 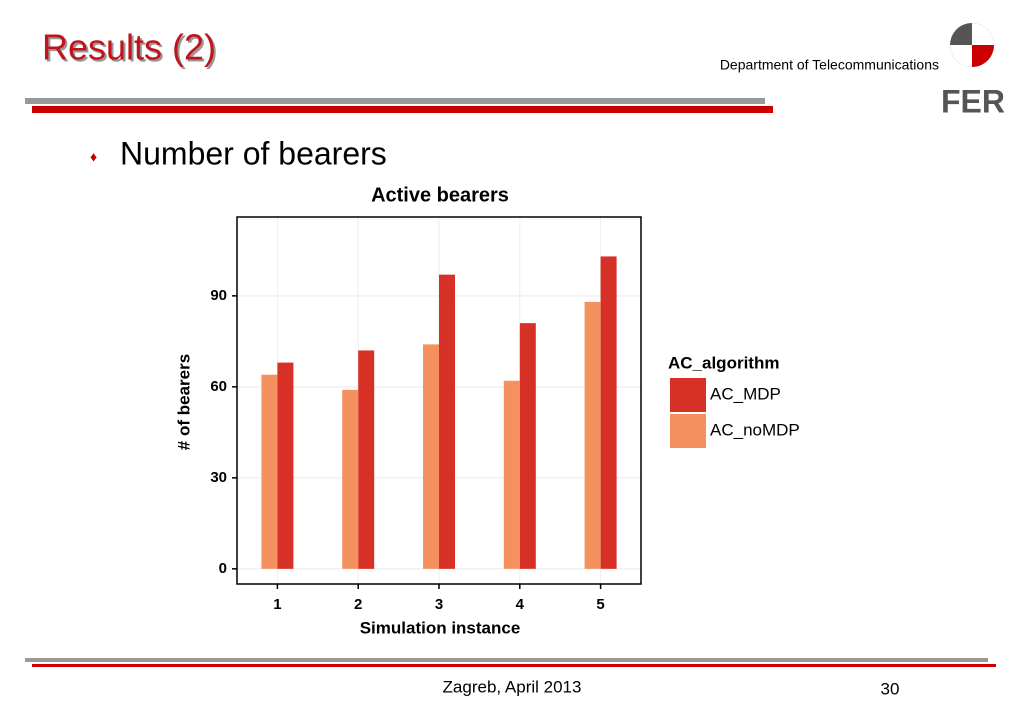 What do you see at coordinates (755, 429) in the screenshot?
I see `legend-label: AC_noMDP` at bounding box center [755, 429].